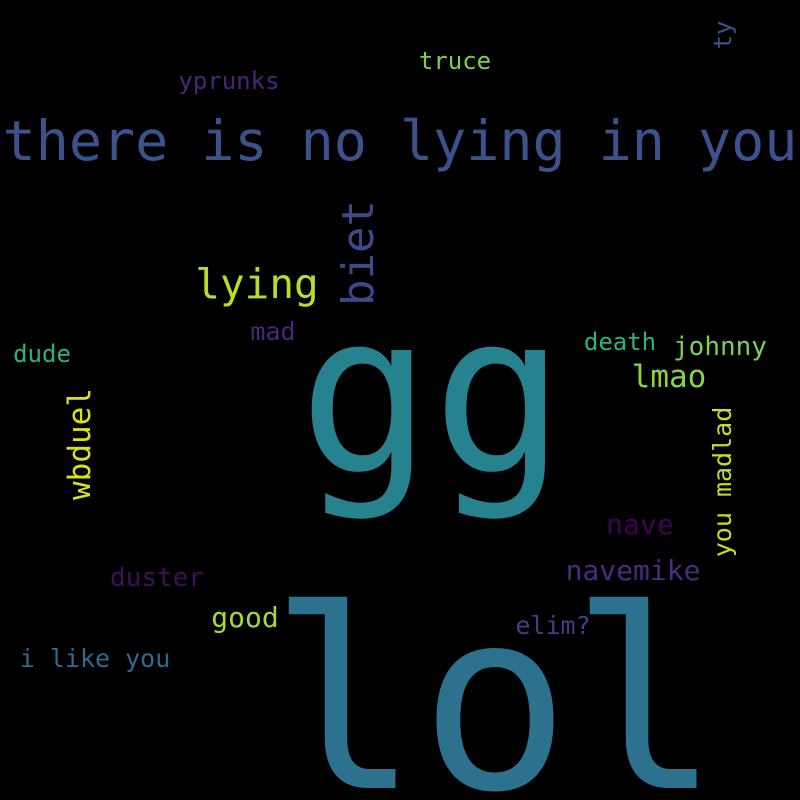  What do you see at coordinates (639, 524) in the screenshot?
I see `word: nave` at bounding box center [639, 524].